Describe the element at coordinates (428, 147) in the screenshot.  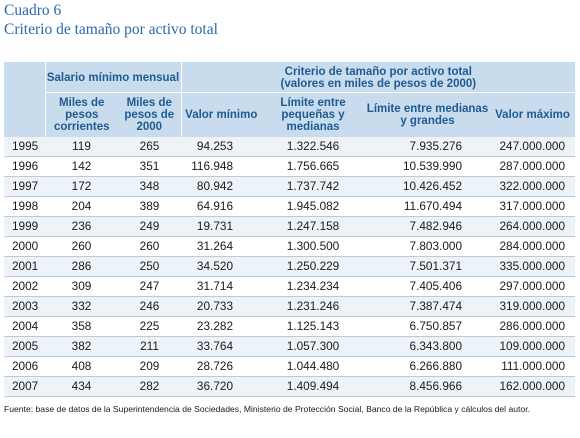
I see `cell-medium-large-limit: 7.935.276` at that location.